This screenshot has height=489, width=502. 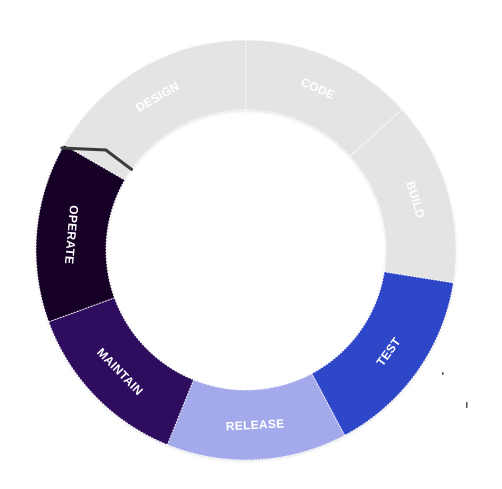 I want to click on segment-test, so click(x=382, y=354).